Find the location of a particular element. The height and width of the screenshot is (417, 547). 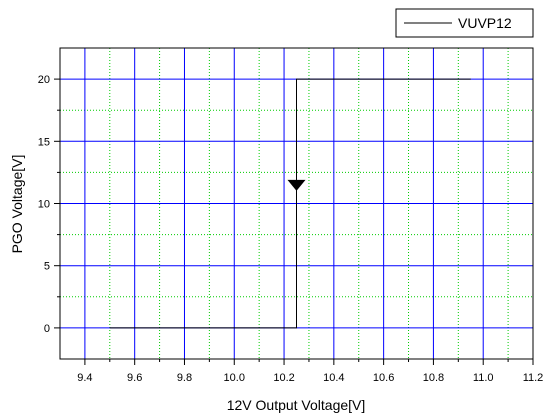

x-tick-label: 9.6 is located at coordinates (134, 378).